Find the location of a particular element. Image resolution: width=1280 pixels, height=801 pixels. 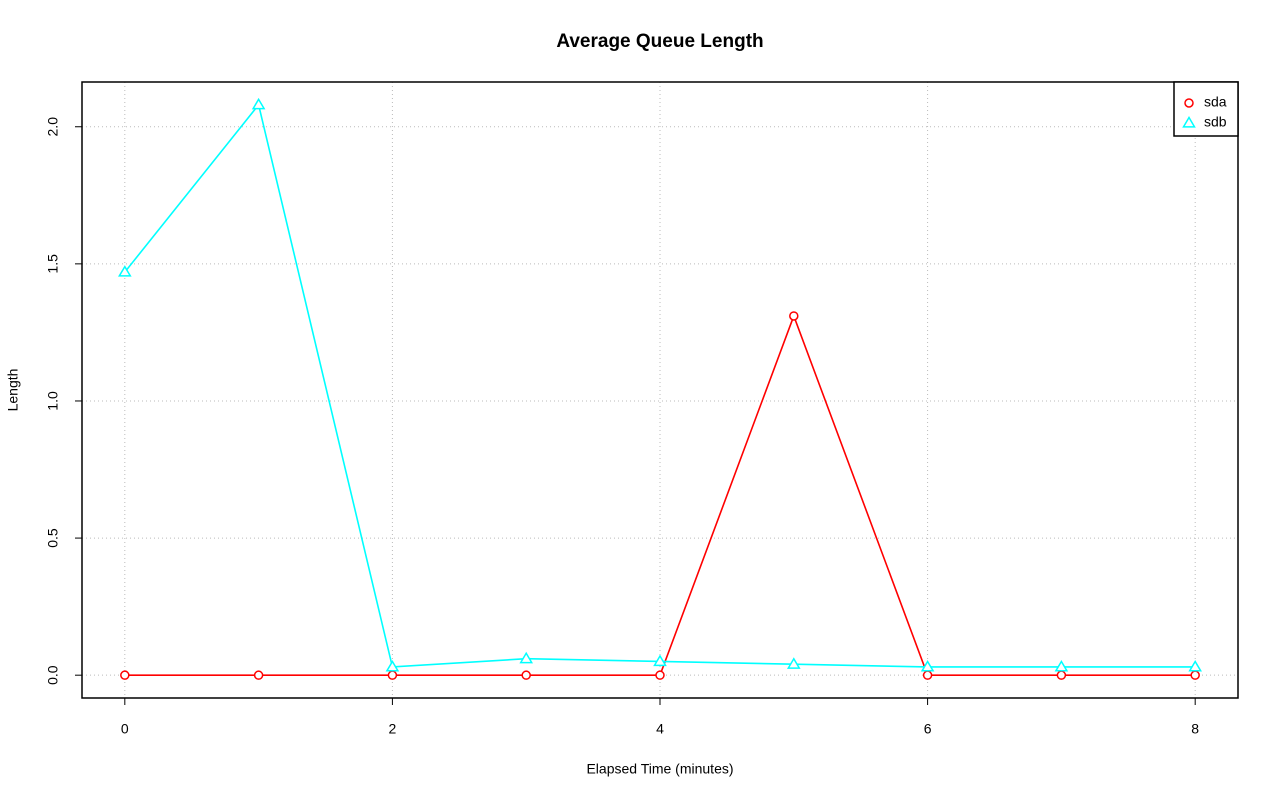

x-tick-label: 2 is located at coordinates (393, 729).